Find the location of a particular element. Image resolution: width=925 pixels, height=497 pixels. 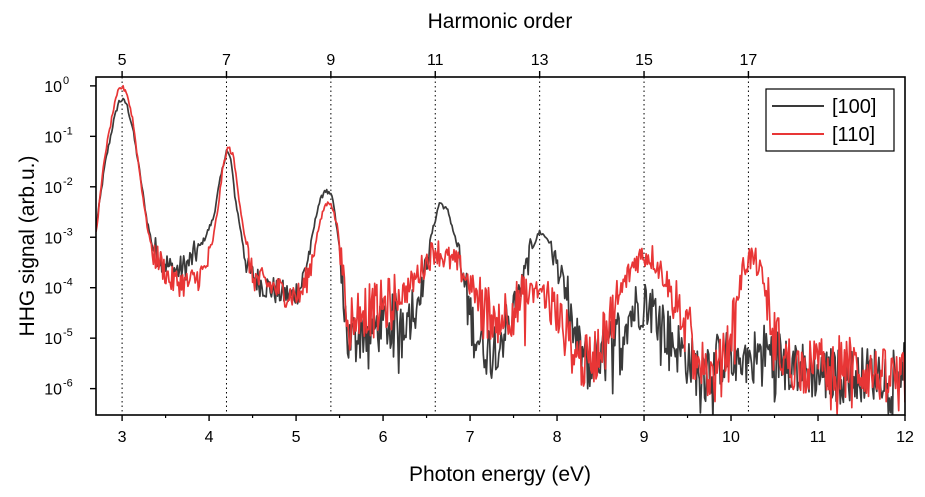

x-tick-label: 10 is located at coordinates (731, 437).